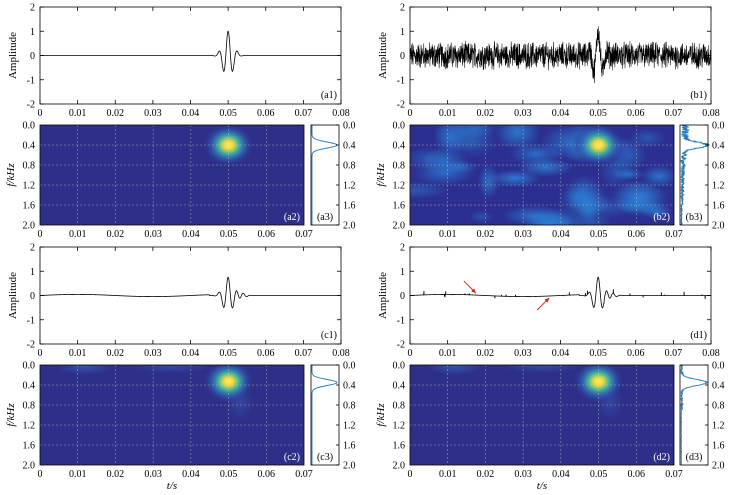 Image resolution: width=740 pixels, height=495 pixels. What do you see at coordinates (78, 113) in the screenshot?
I see `a1-xtick-label: 0.01` at bounding box center [78, 113].